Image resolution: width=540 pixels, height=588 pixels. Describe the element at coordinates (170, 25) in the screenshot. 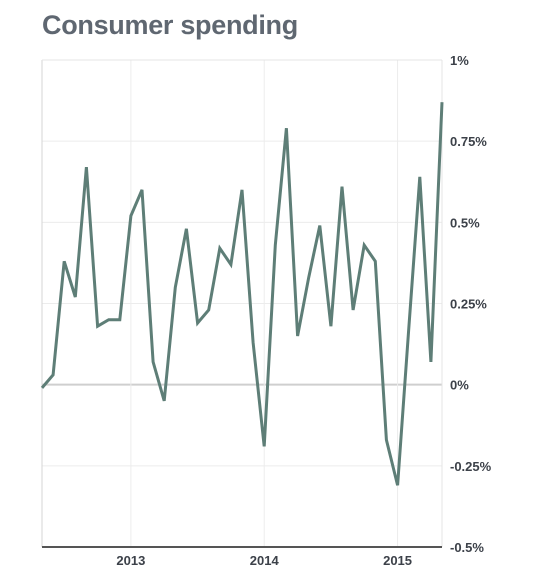

I see `chart-title: Consumer spending` at that location.